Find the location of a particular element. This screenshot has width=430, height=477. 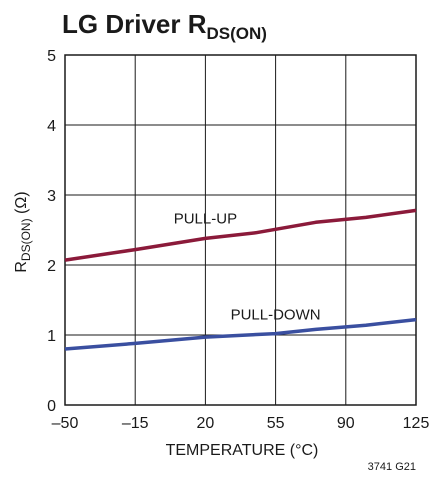

chart-title-main: LG Driver R is located at coordinates (134, 24).